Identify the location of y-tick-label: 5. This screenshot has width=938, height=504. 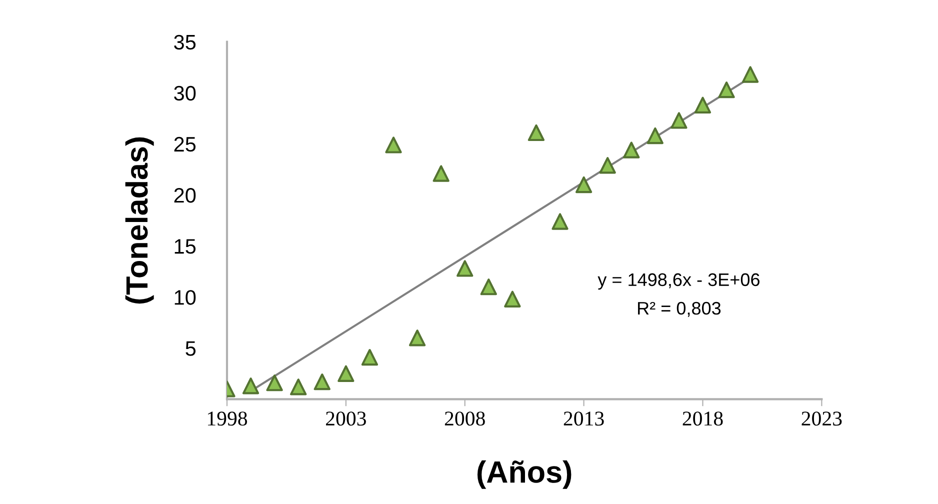
(191, 348).